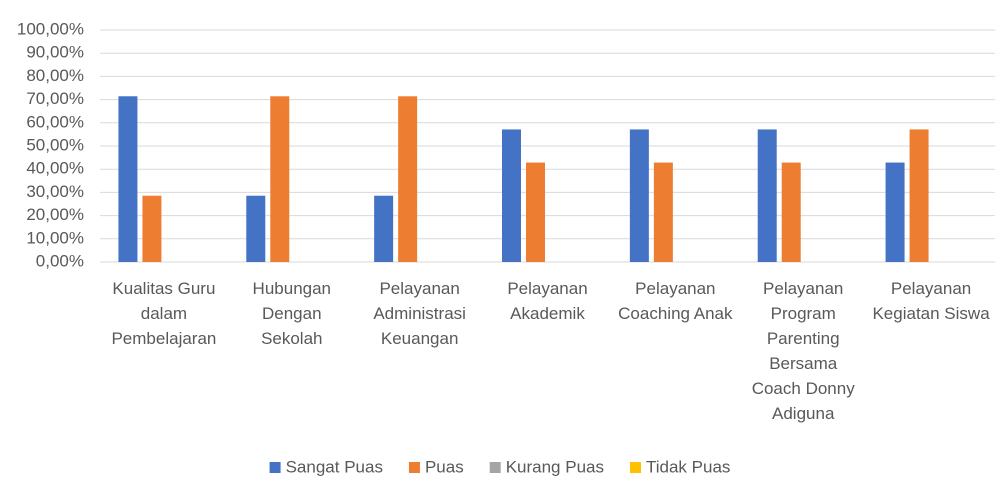 The height and width of the screenshot is (490, 1000). What do you see at coordinates (55, 75) in the screenshot?
I see `y-tick-label: 80,00%` at bounding box center [55, 75].